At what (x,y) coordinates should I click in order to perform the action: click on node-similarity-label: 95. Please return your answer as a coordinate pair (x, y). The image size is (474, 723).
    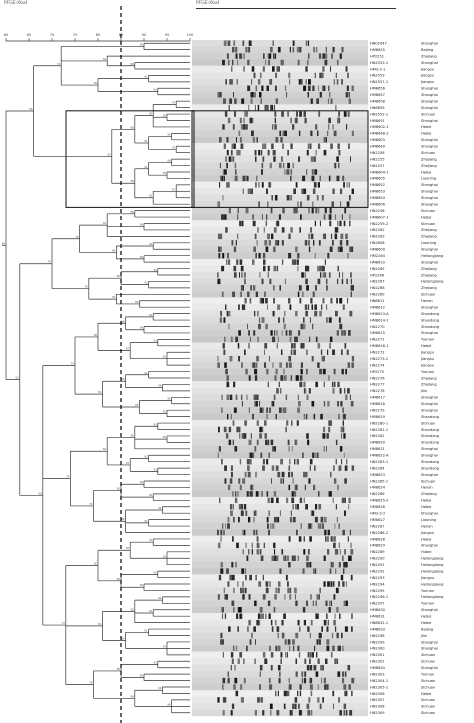
    Looking at the image, I should click on (165, 556).